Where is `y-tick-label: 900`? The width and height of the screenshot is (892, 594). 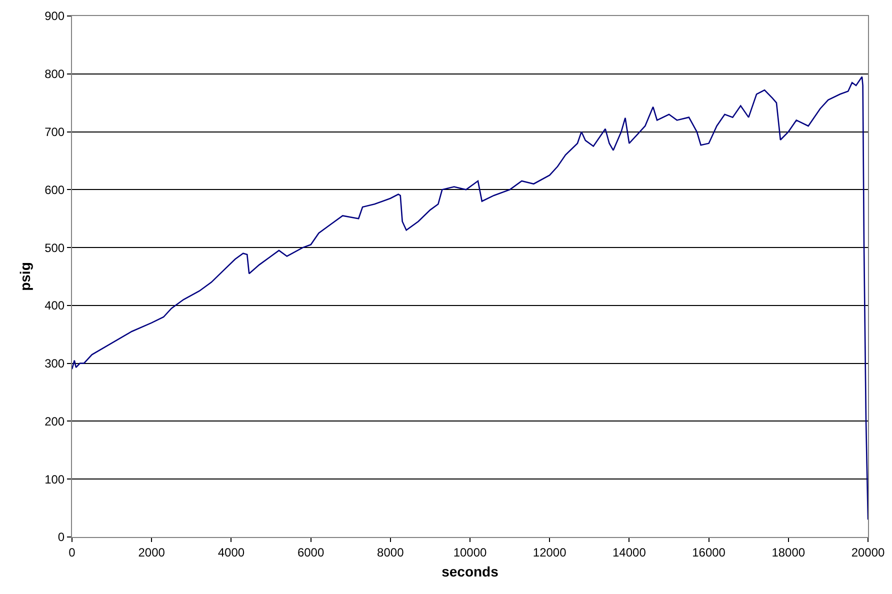 y-tick-label: 900 is located at coordinates (54, 16).